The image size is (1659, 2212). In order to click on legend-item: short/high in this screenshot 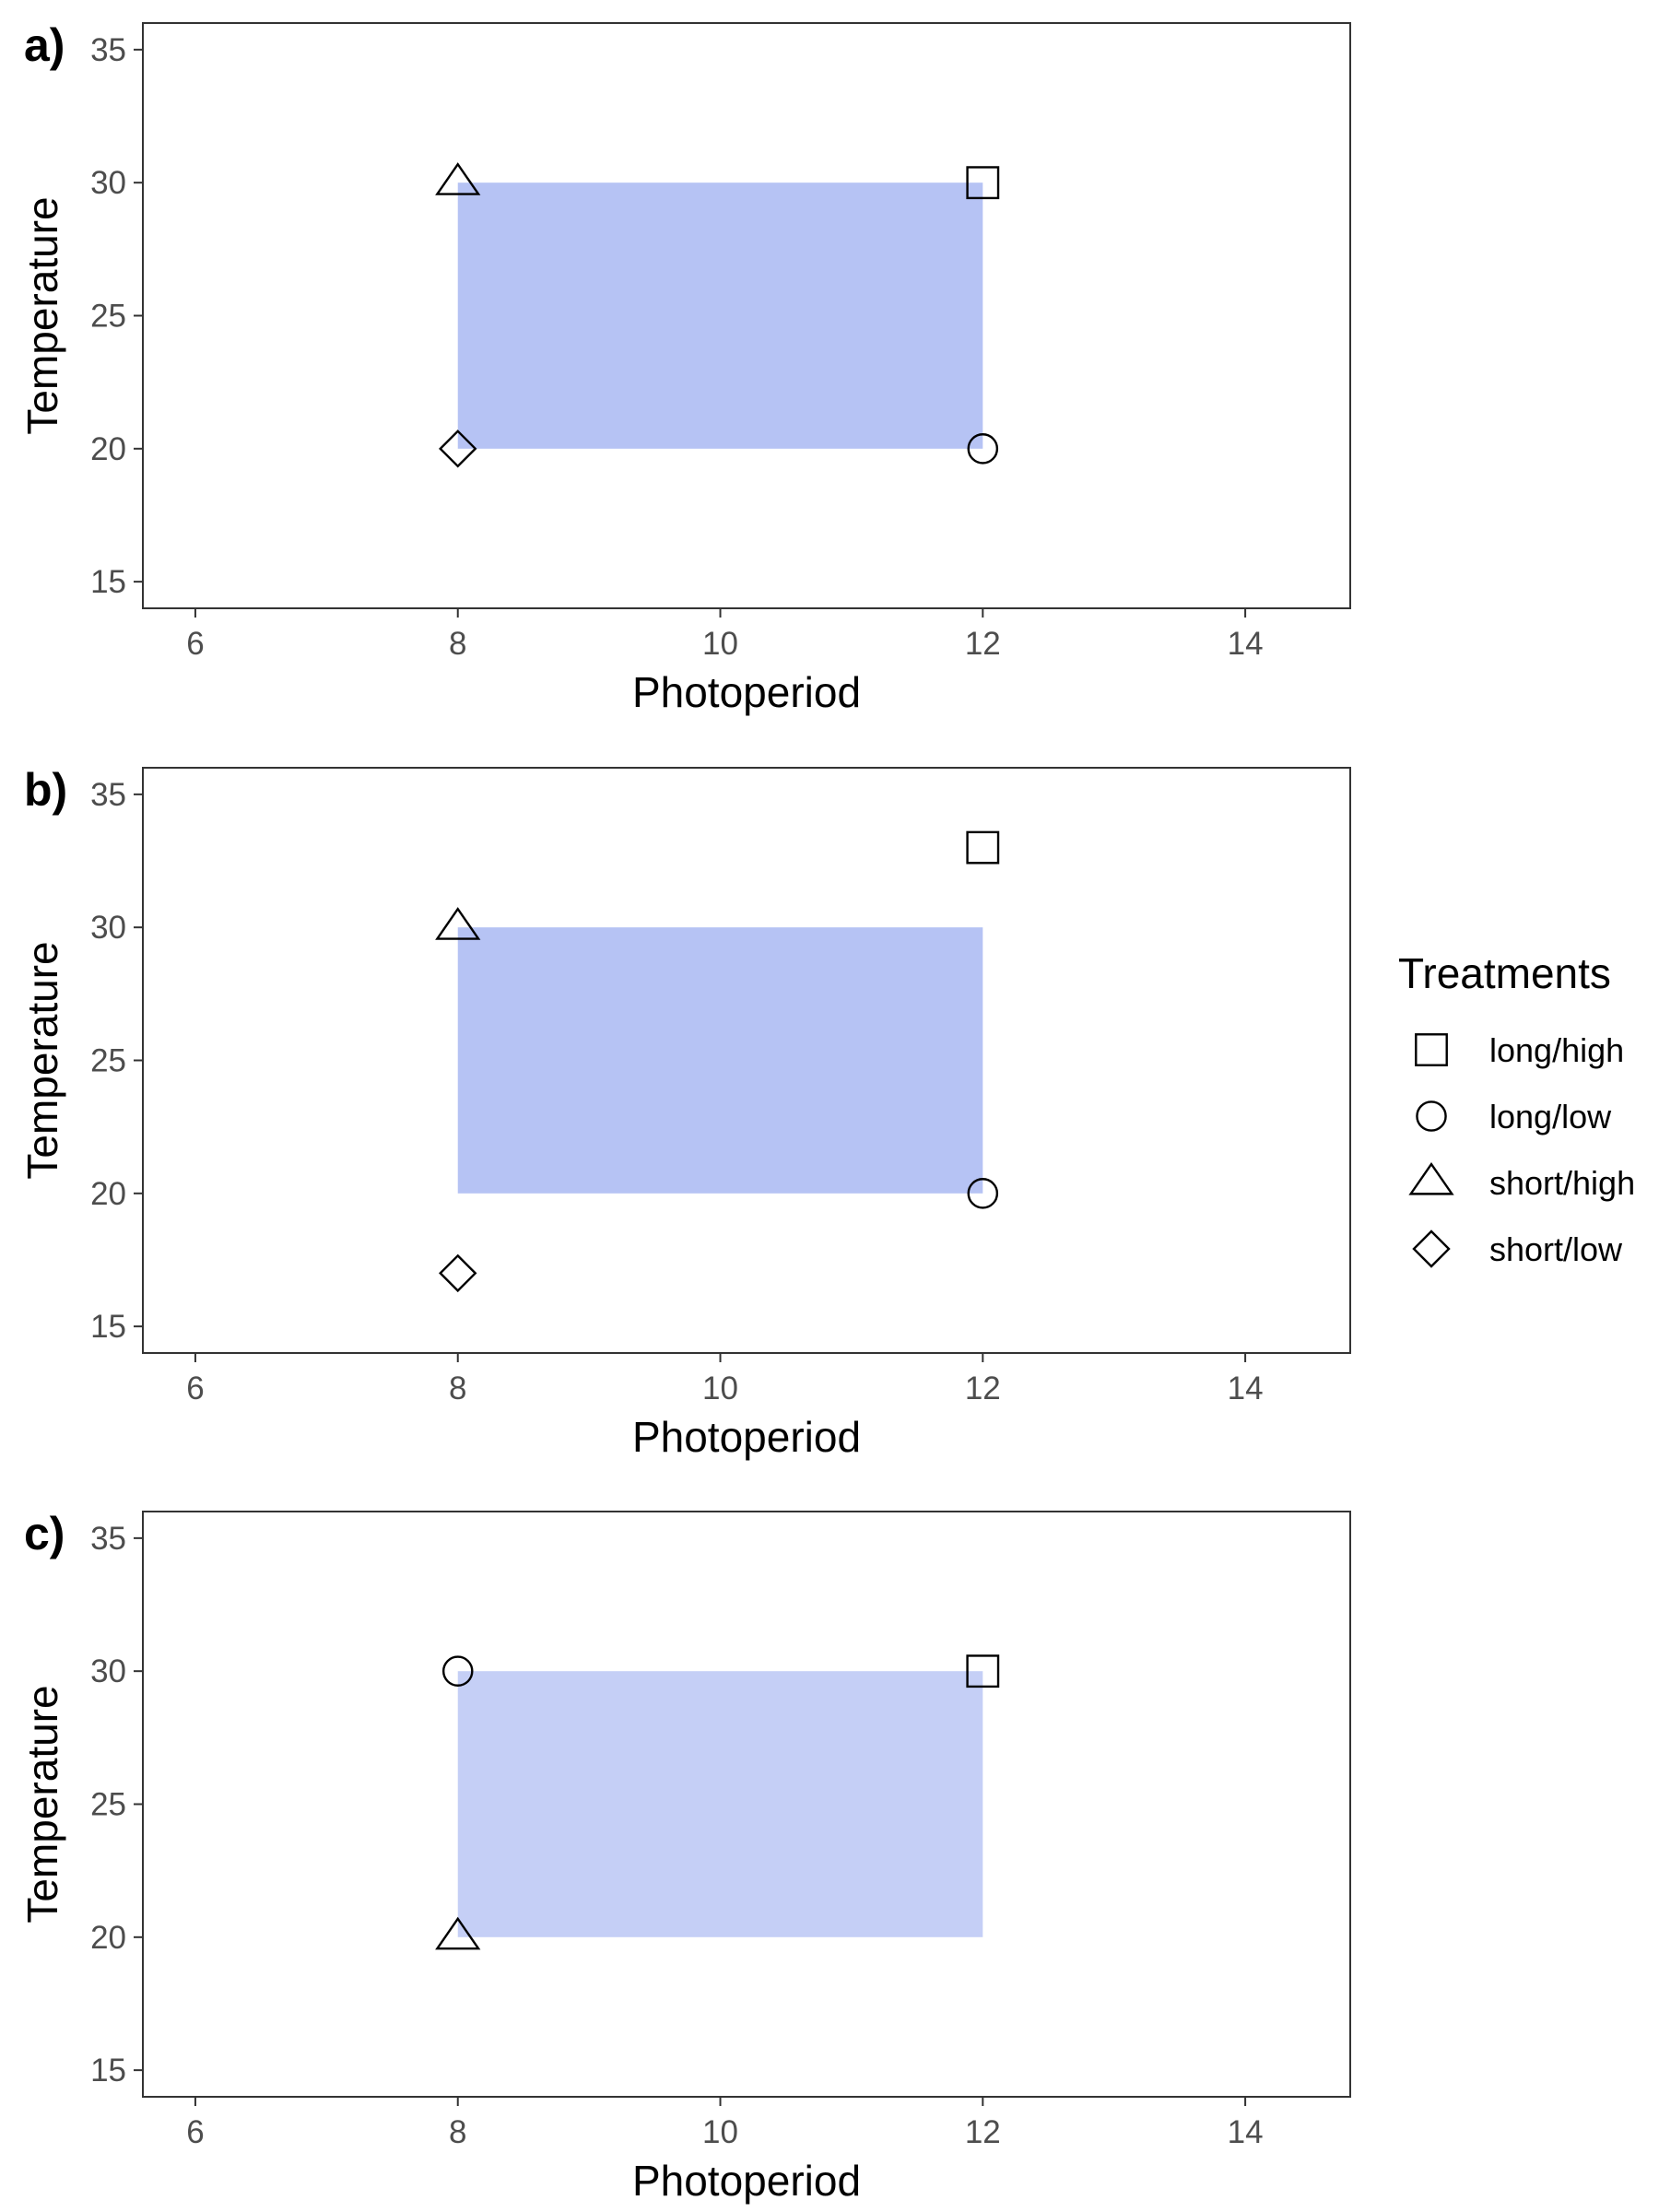, I will do `click(1521, 1181)`.